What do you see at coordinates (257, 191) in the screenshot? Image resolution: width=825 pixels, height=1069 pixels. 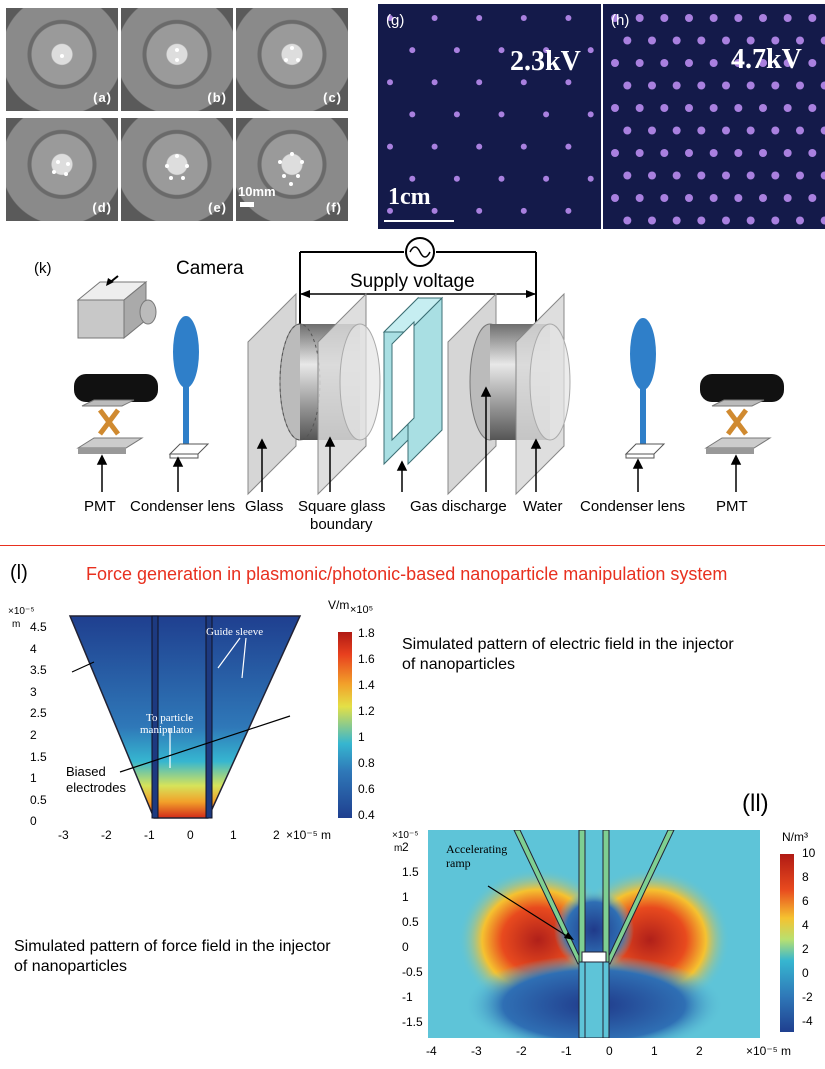 I see `scale-bar-label: 10mm` at bounding box center [257, 191].